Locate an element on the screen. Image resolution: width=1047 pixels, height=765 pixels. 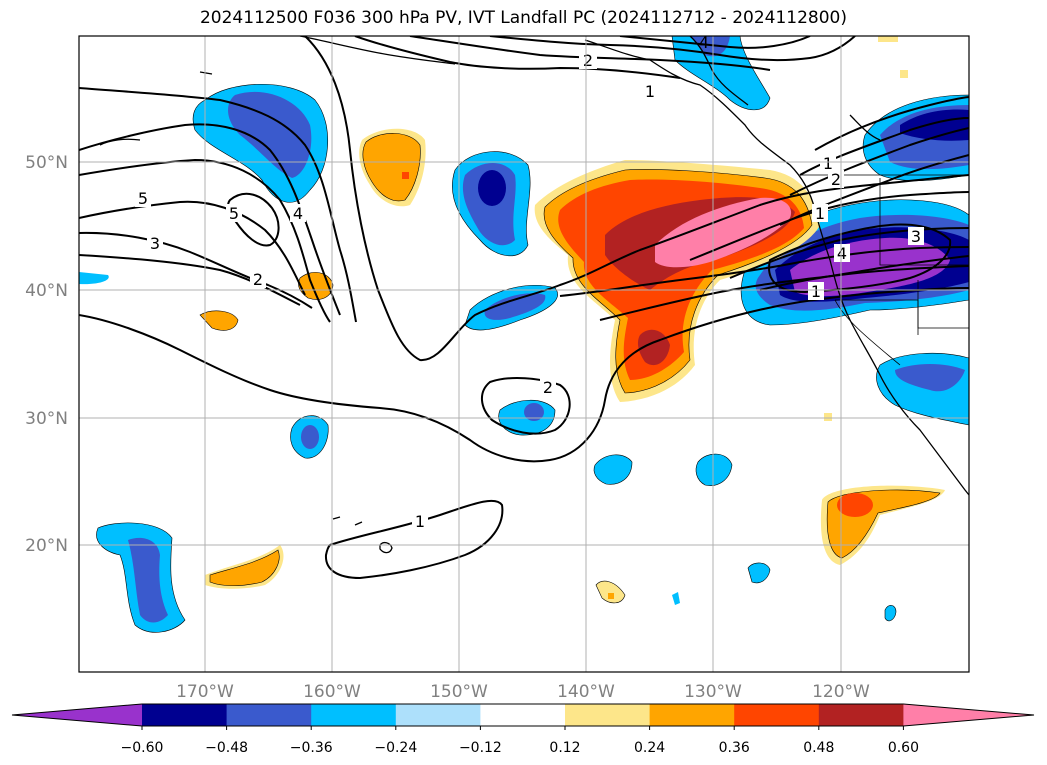
pv-negative-blob-gulf-alaska is located at coordinates (721, 73).